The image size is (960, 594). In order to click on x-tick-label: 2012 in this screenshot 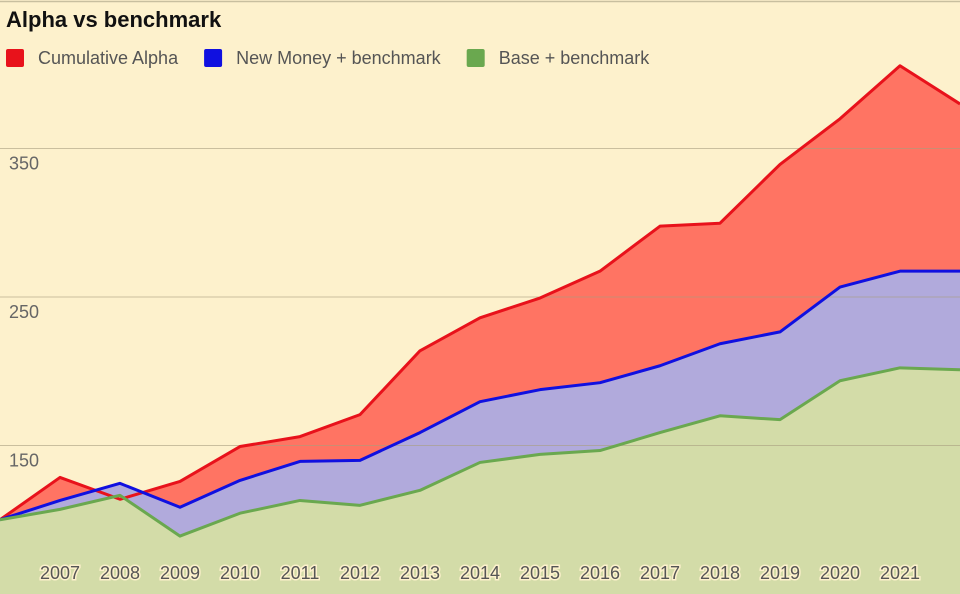, I will do `click(360, 573)`.